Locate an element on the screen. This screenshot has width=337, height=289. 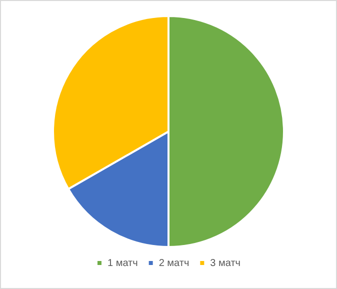
legend-label: 3 матч is located at coordinates (225, 263).